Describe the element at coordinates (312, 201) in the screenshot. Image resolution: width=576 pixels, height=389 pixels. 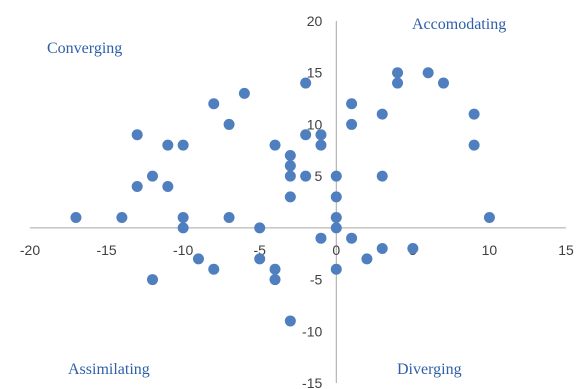
I see `y-tick-labels: -15 -10 -5 5 10 15 20` at that location.